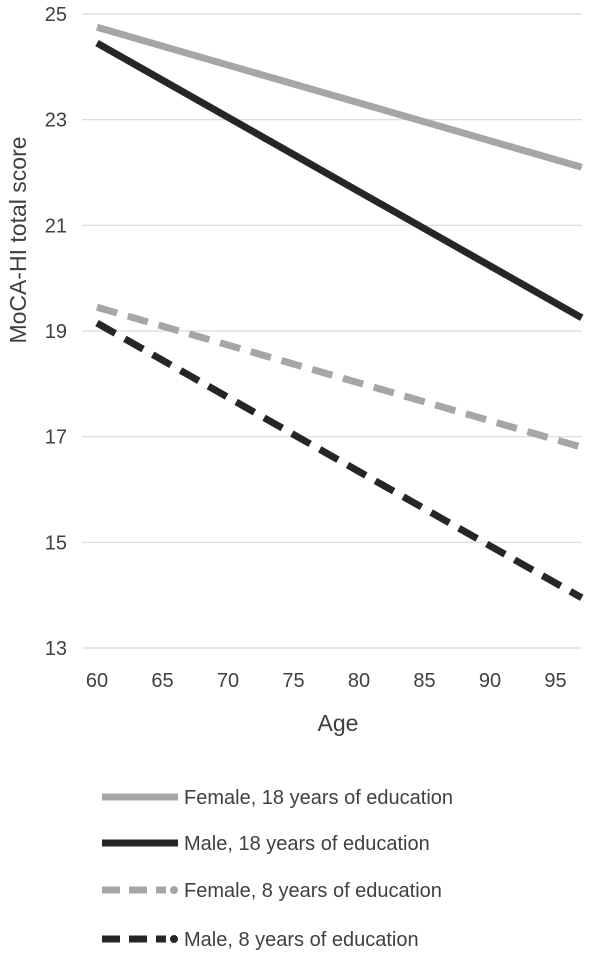 The height and width of the screenshot is (959, 591). Describe the element at coordinates (326, 681) in the screenshot. I see `x-tick-labels: 60 65 70 75 80 85 90 95` at that location.